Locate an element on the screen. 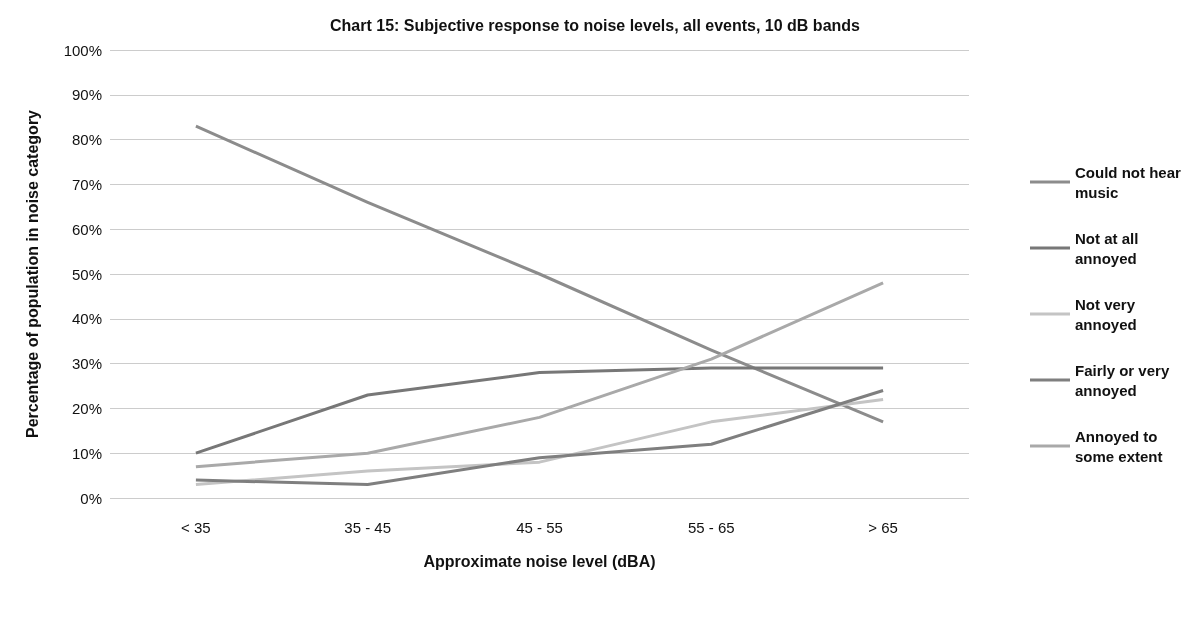 The image size is (1204, 628). x-tick-label: 55 - 65 is located at coordinates (711, 527).